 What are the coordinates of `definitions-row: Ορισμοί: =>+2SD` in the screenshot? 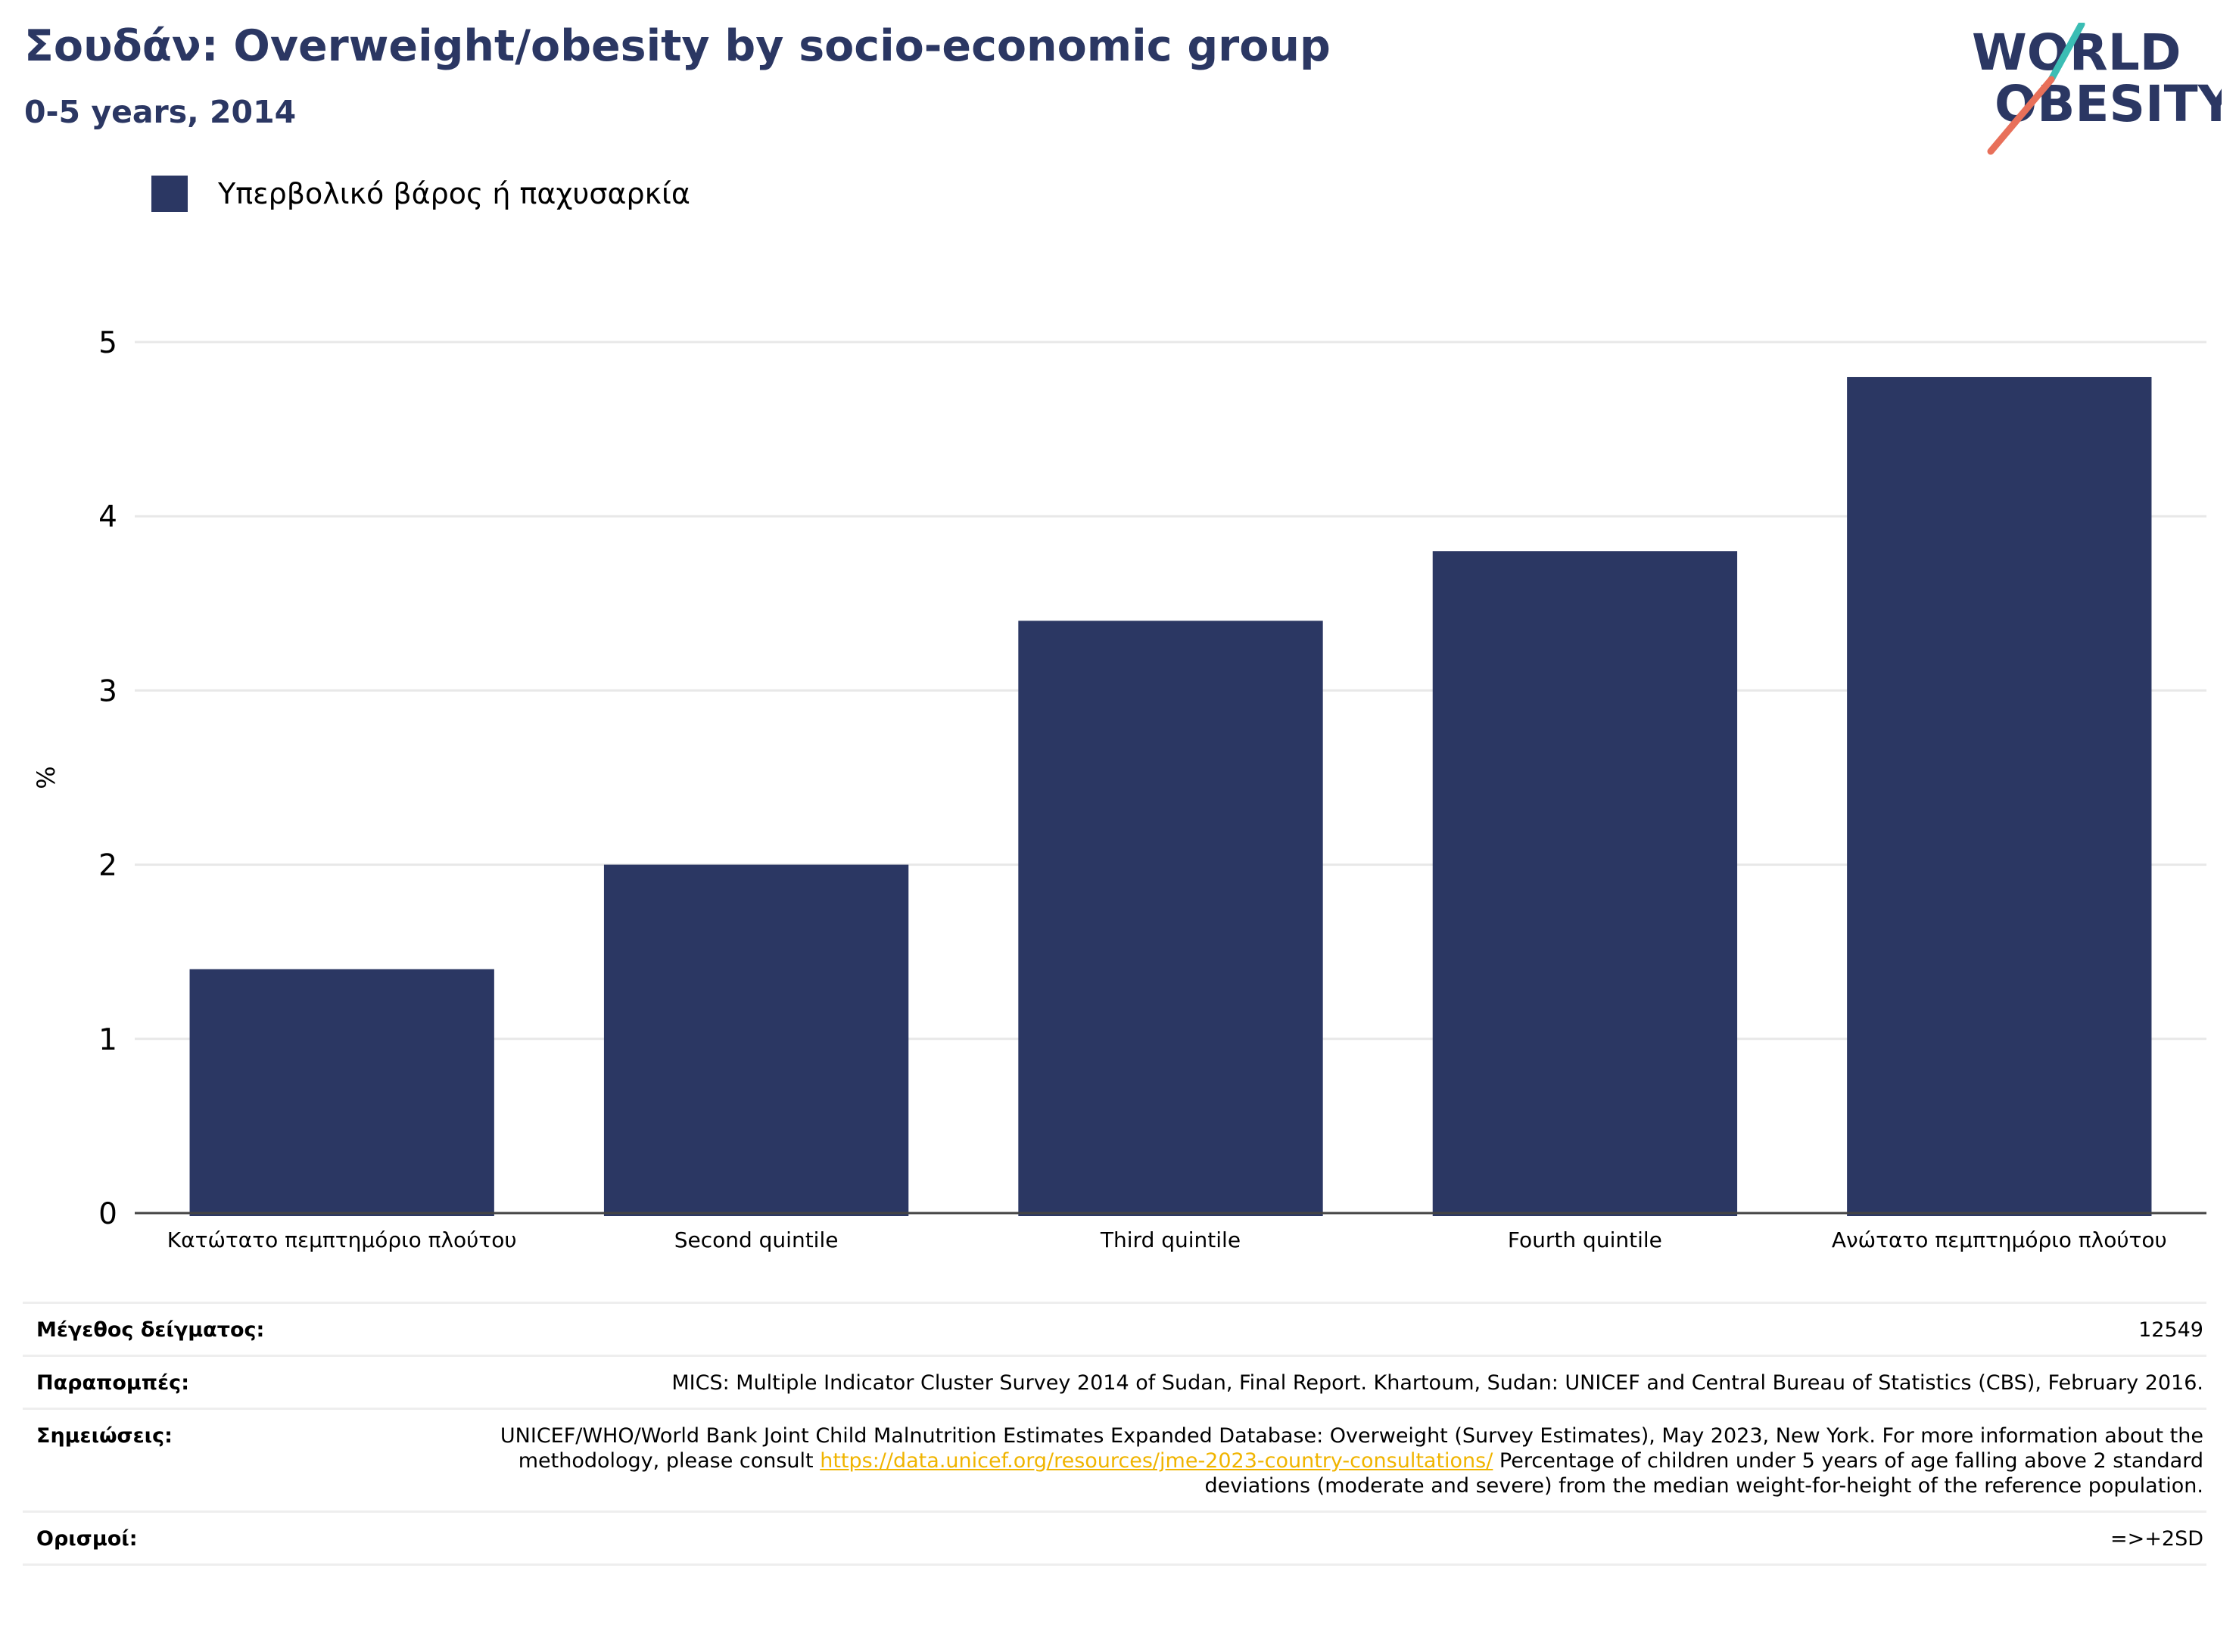 It's located at (1115, 1538).